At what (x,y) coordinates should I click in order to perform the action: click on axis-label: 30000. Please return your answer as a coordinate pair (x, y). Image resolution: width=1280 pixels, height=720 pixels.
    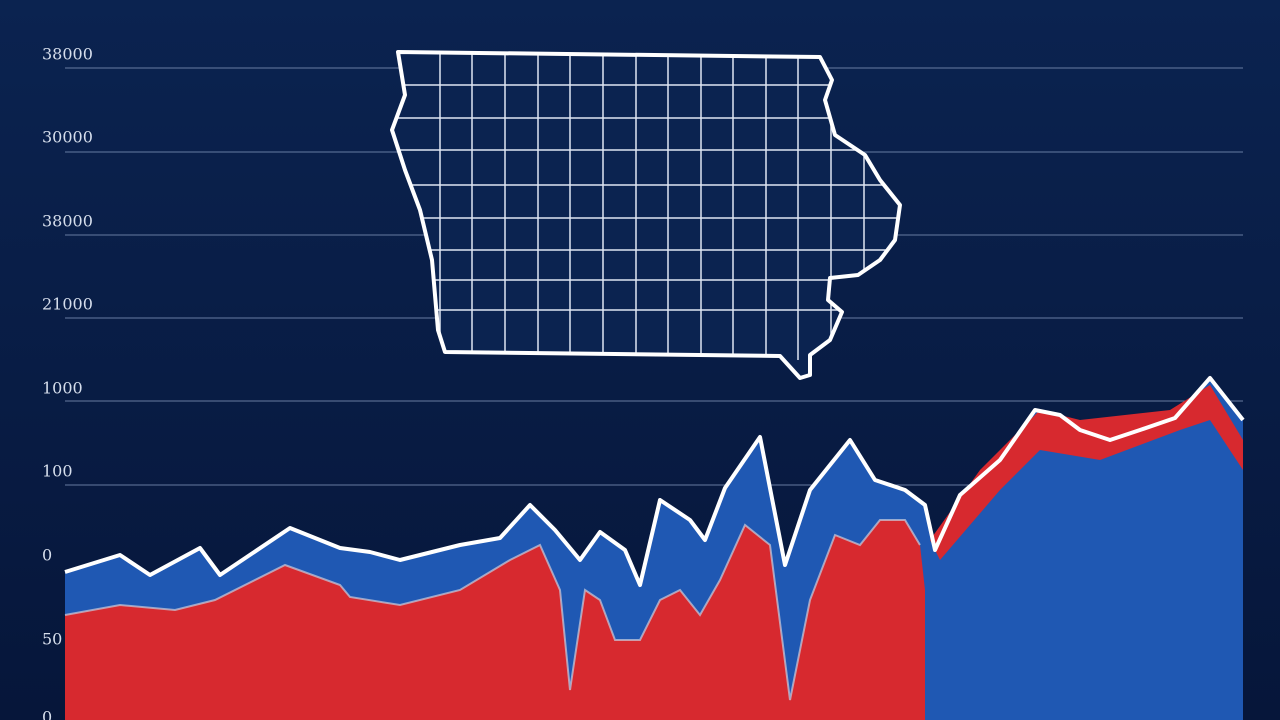
    Looking at the image, I should click on (67, 137).